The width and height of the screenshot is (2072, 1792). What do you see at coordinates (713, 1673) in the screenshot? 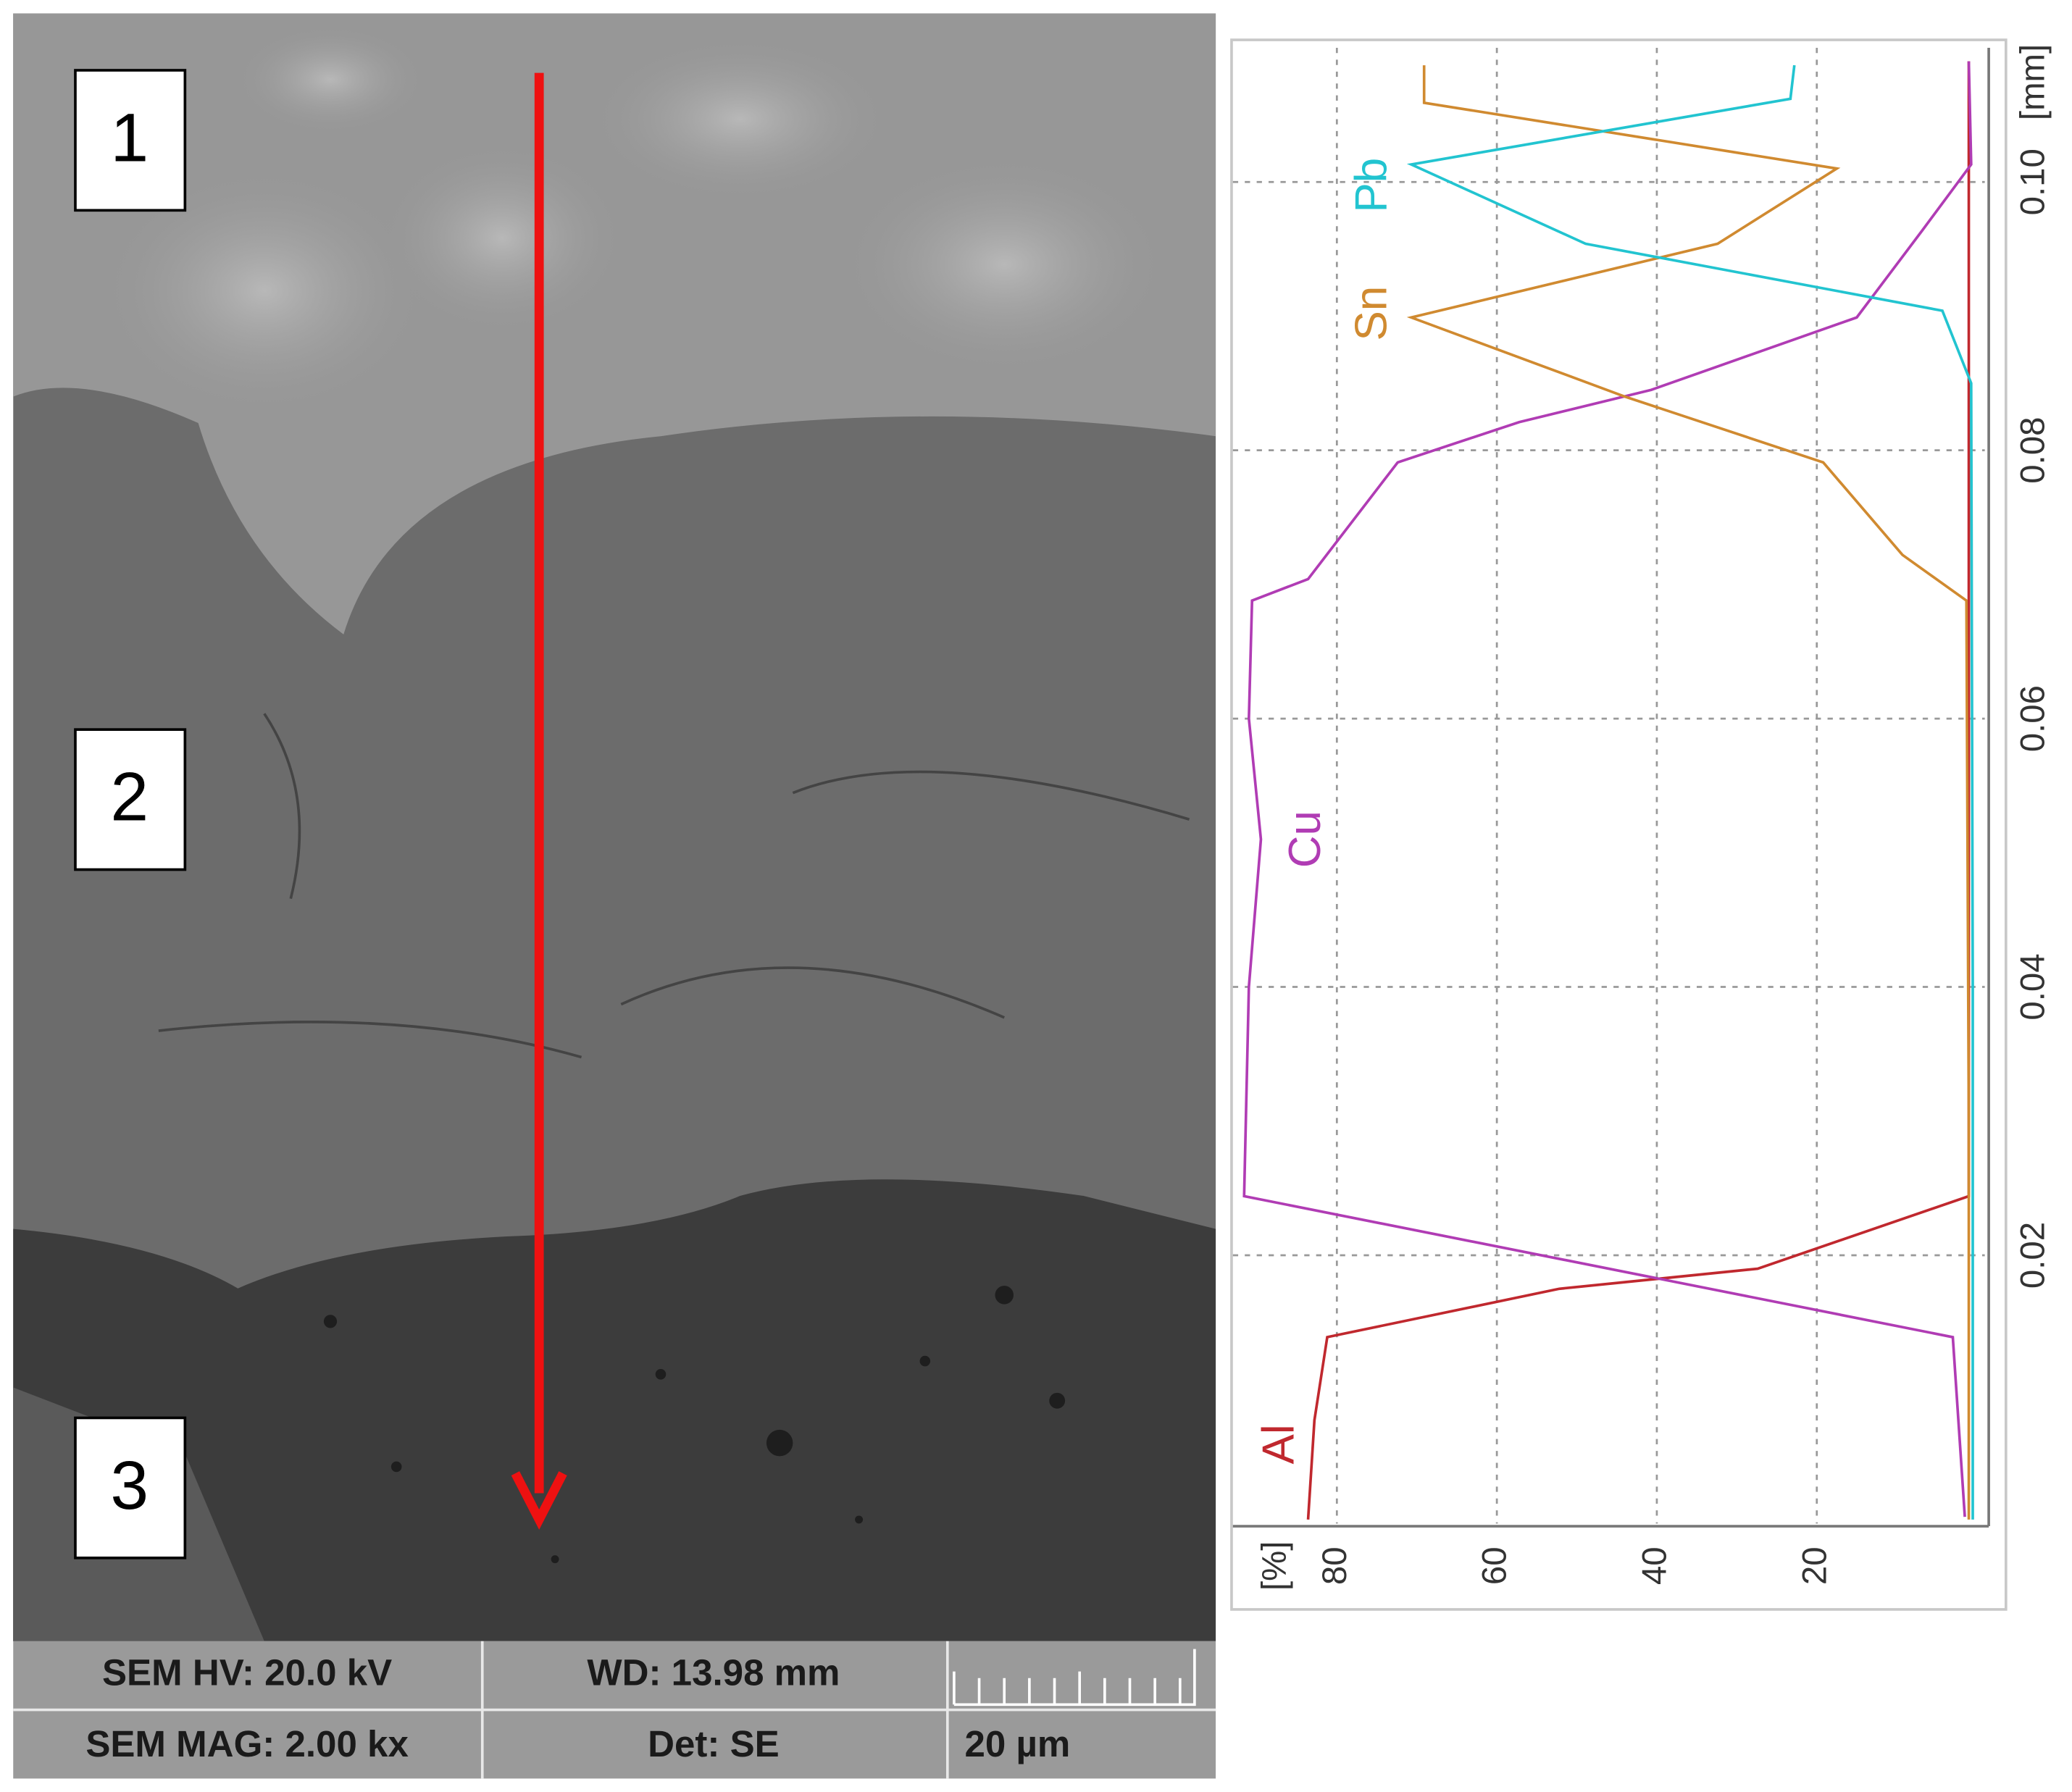
I see `info-wd: WD: 13.98 mm` at bounding box center [713, 1673].